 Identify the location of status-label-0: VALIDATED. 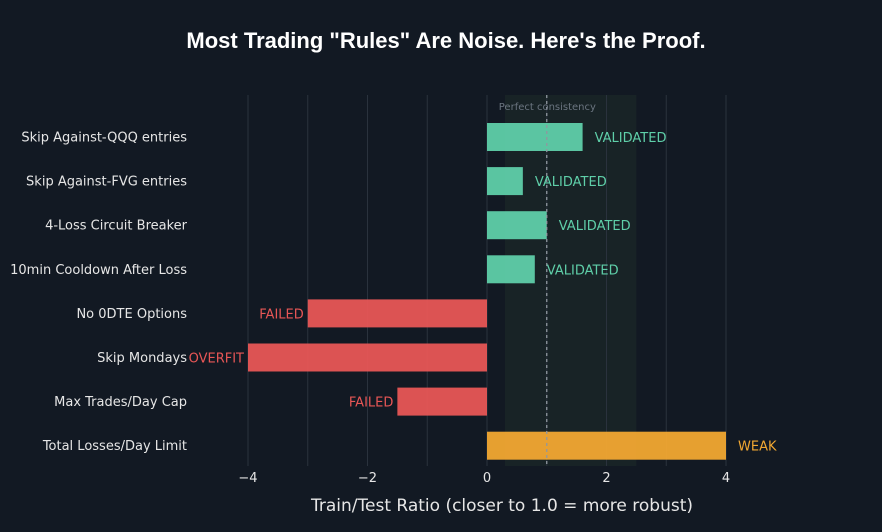
(631, 138).